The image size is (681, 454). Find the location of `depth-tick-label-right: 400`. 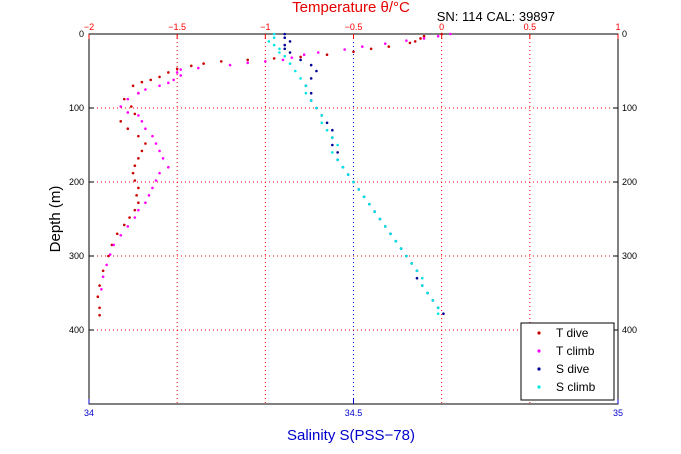

depth-tick-label-right: 400 is located at coordinates (629, 330).